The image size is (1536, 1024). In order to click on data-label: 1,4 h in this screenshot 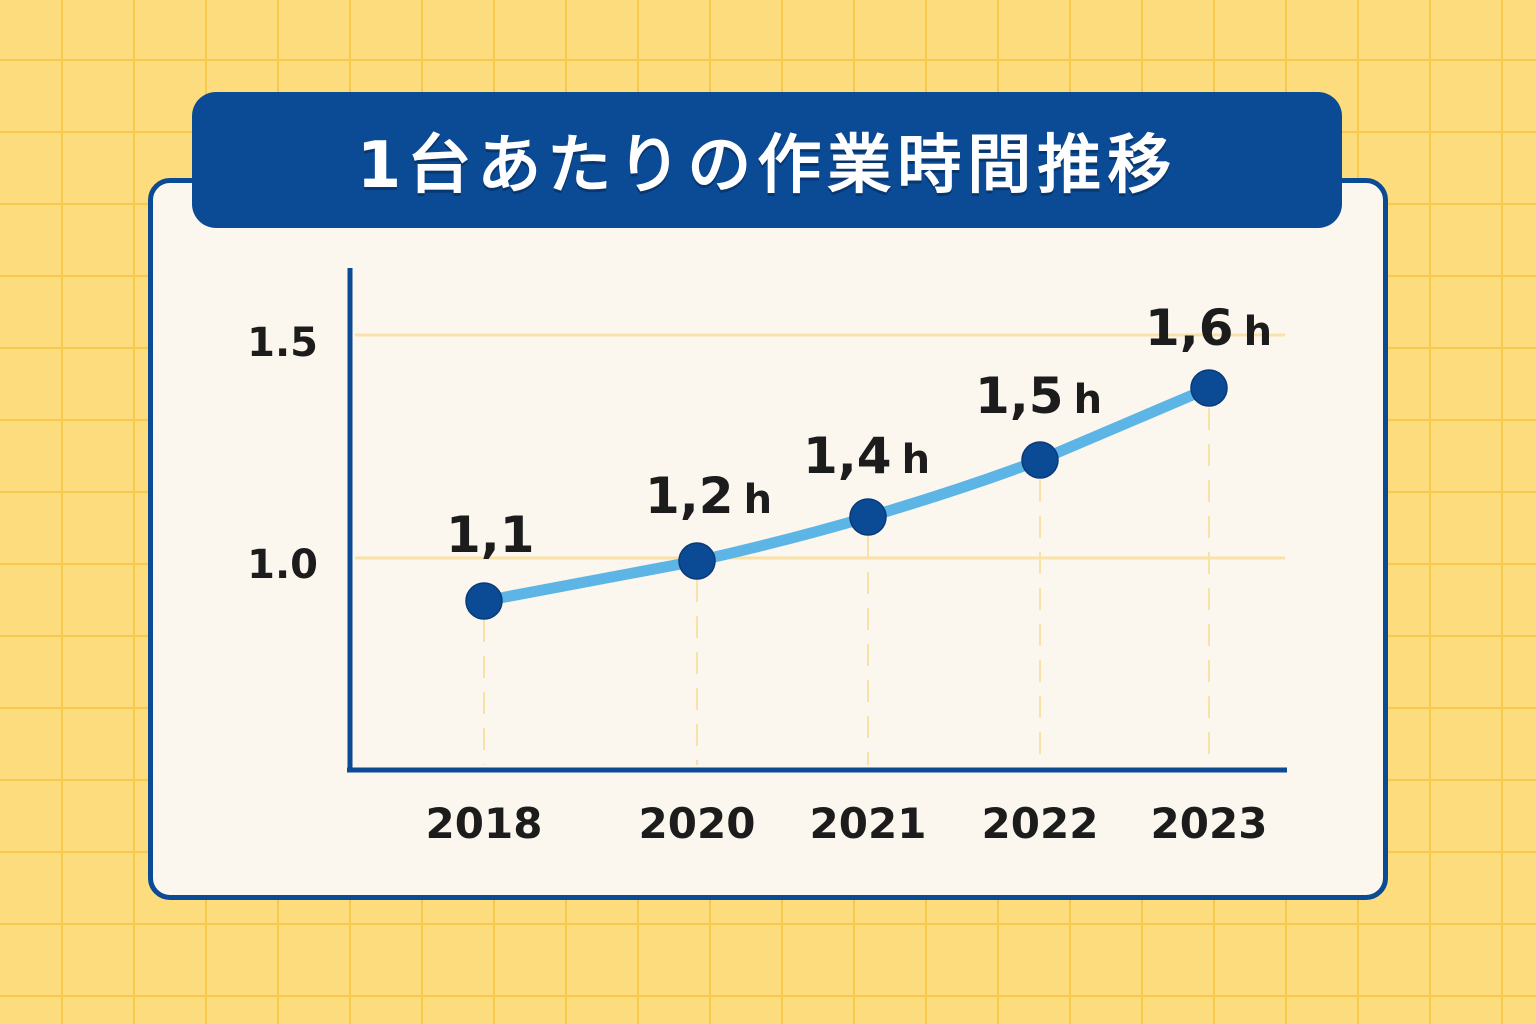, I will do `click(866, 456)`.